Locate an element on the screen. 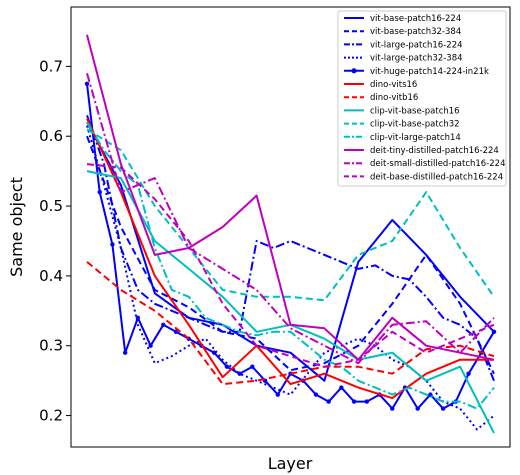 The image size is (520, 475). legend-label: deit-small-distilled-patch16-224 is located at coordinates (438, 164).